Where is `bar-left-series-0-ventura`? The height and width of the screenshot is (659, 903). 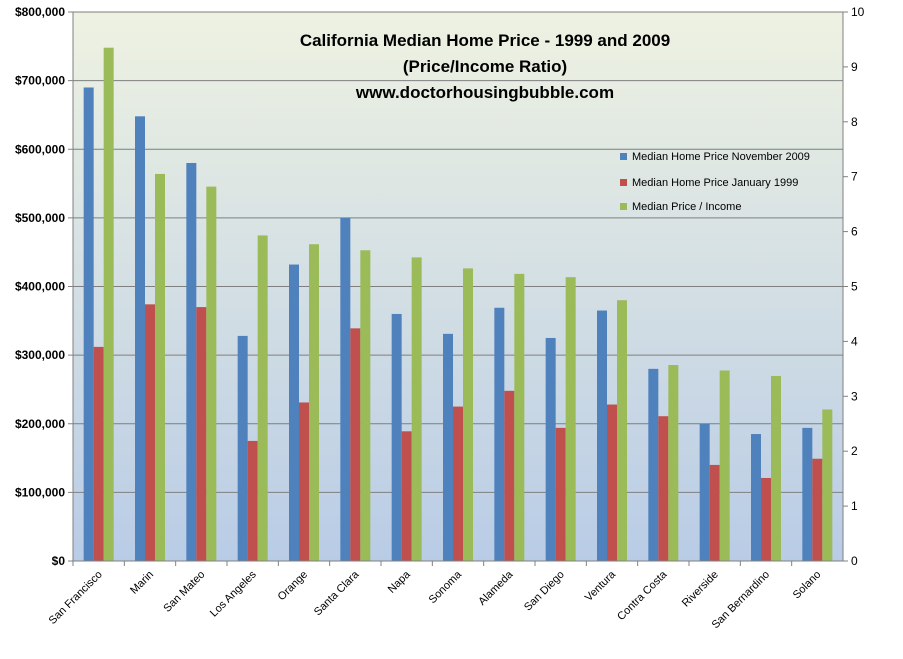
bar-left-series-0-ventura is located at coordinates (602, 435).